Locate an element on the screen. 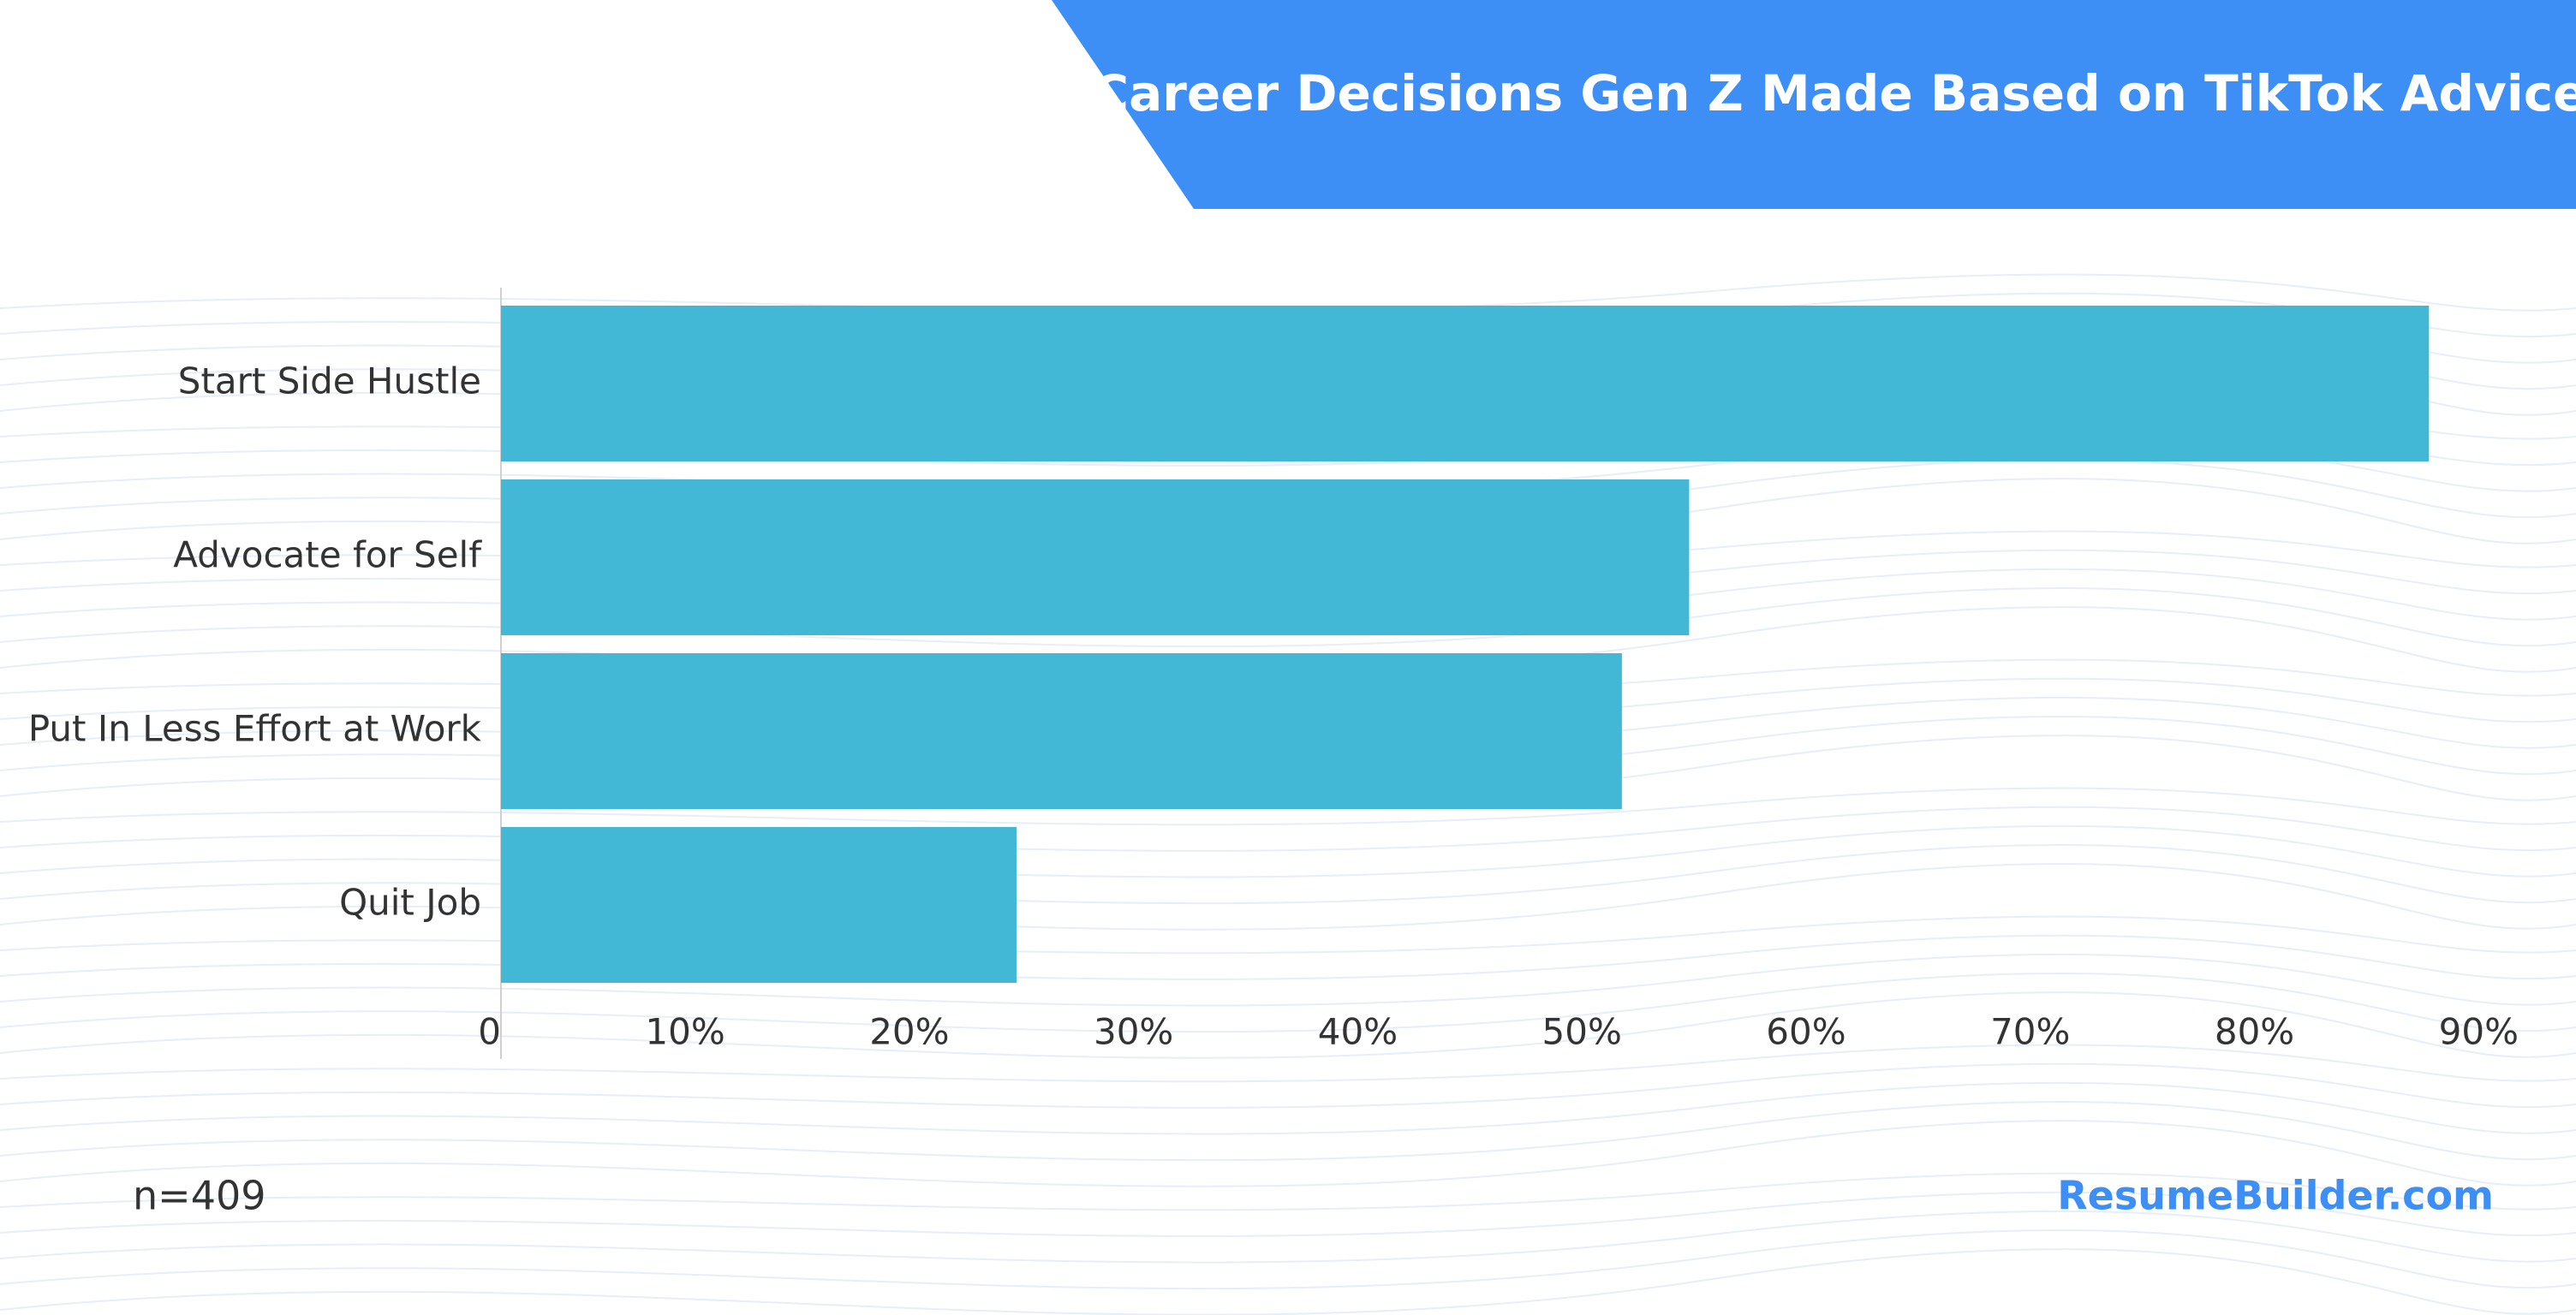  x-tick-label: 50% is located at coordinates (1582, 1032).